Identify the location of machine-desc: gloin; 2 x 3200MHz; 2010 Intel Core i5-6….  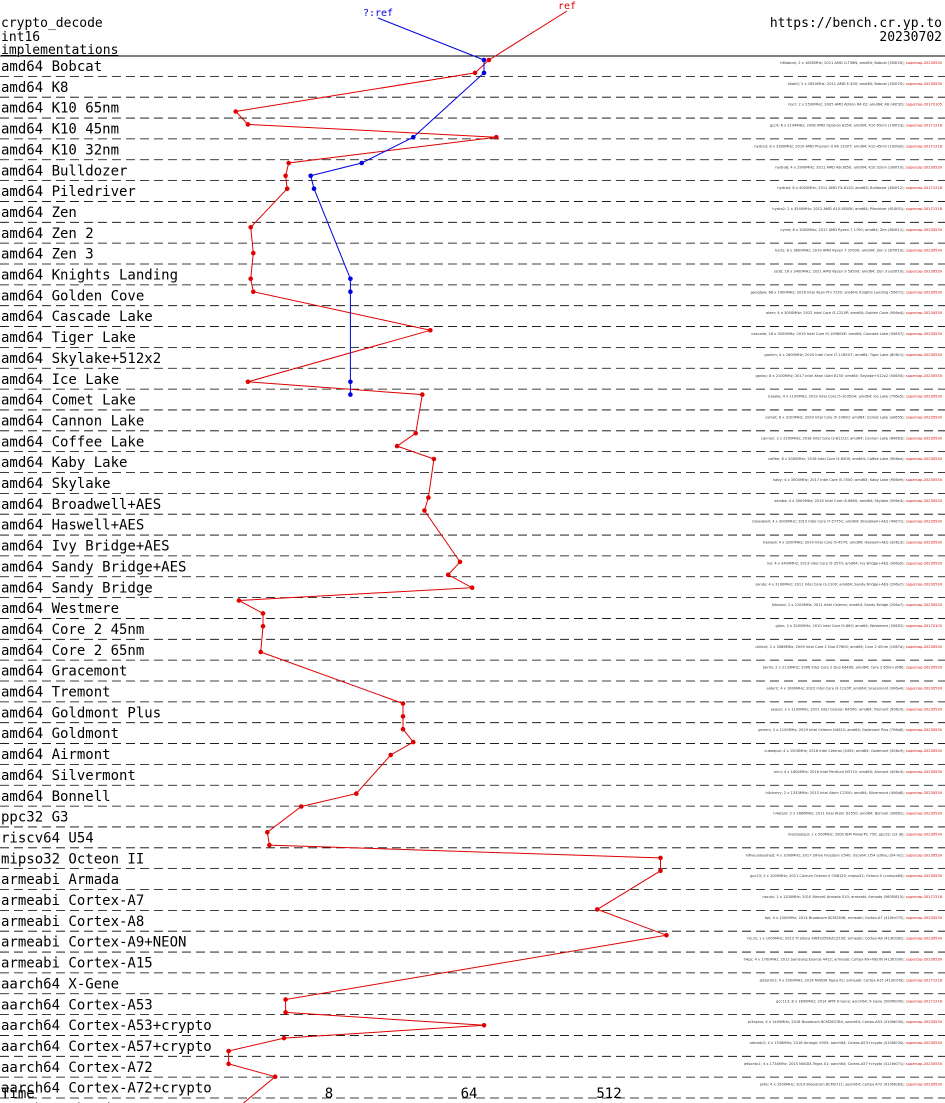
(840, 626).